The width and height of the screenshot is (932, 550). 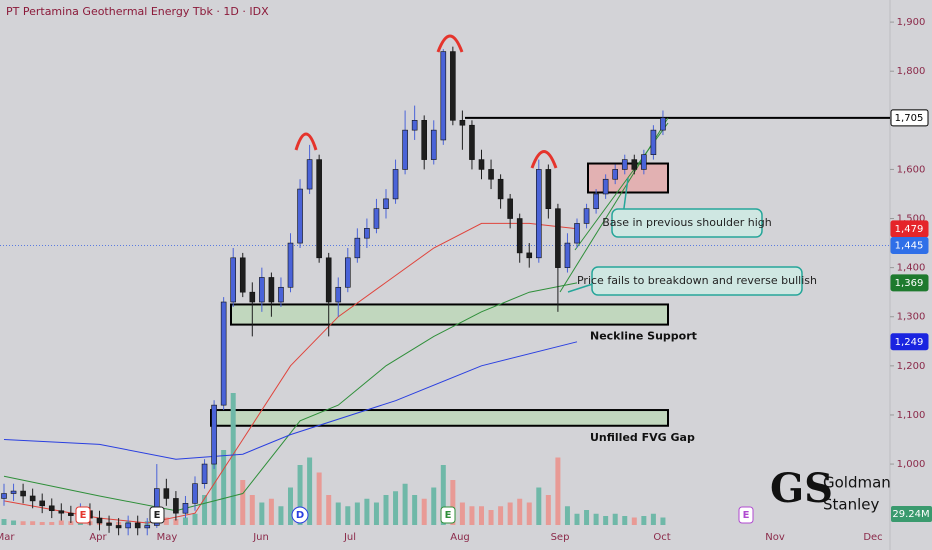 I want to click on logo-mark: GS, so click(x=801, y=488).